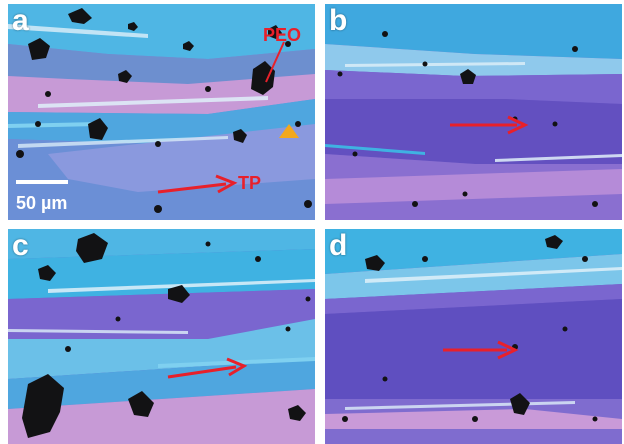 The width and height of the screenshot is (624, 444). Describe the element at coordinates (481, 350) in the screenshot. I see `arrow-d` at that location.